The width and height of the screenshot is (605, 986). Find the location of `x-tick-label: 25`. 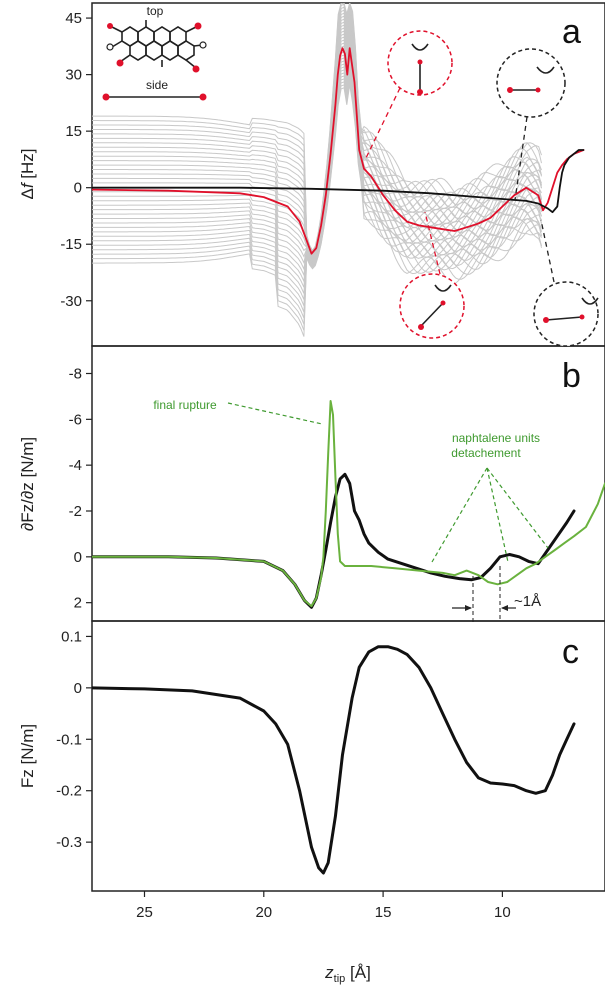

x-tick-label: 25 is located at coordinates (144, 912).